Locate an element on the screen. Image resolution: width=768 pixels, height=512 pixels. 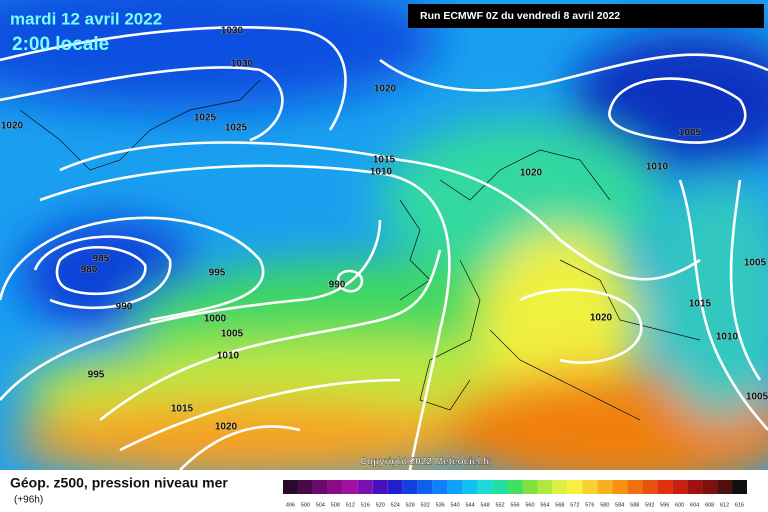
scale-label: 516 is located at coordinates (365, 505).